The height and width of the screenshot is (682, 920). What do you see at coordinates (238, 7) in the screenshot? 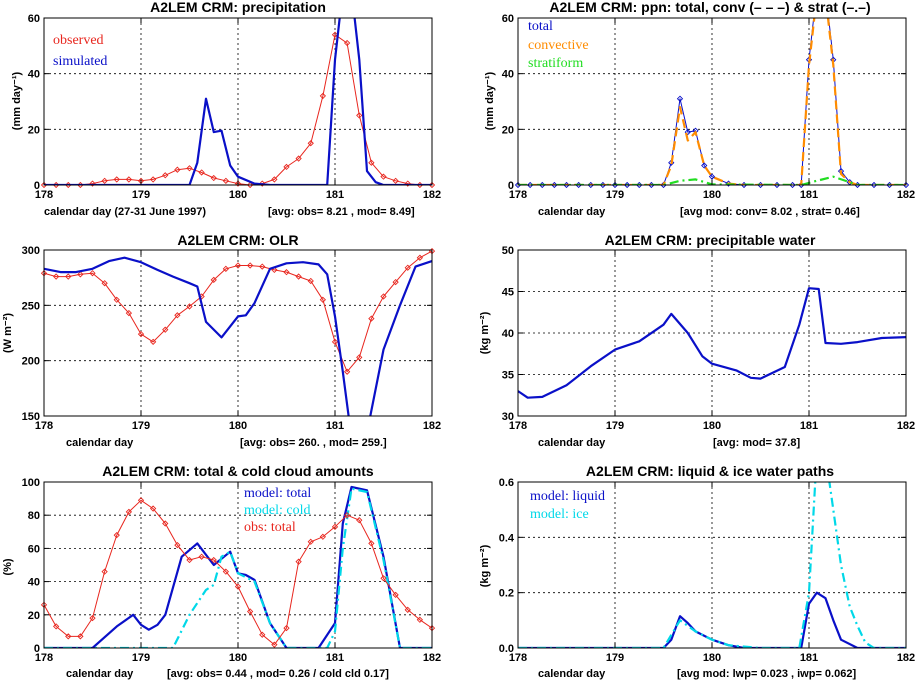
I see `chart-title: A2LEM CRM: precipitation` at bounding box center [238, 7].